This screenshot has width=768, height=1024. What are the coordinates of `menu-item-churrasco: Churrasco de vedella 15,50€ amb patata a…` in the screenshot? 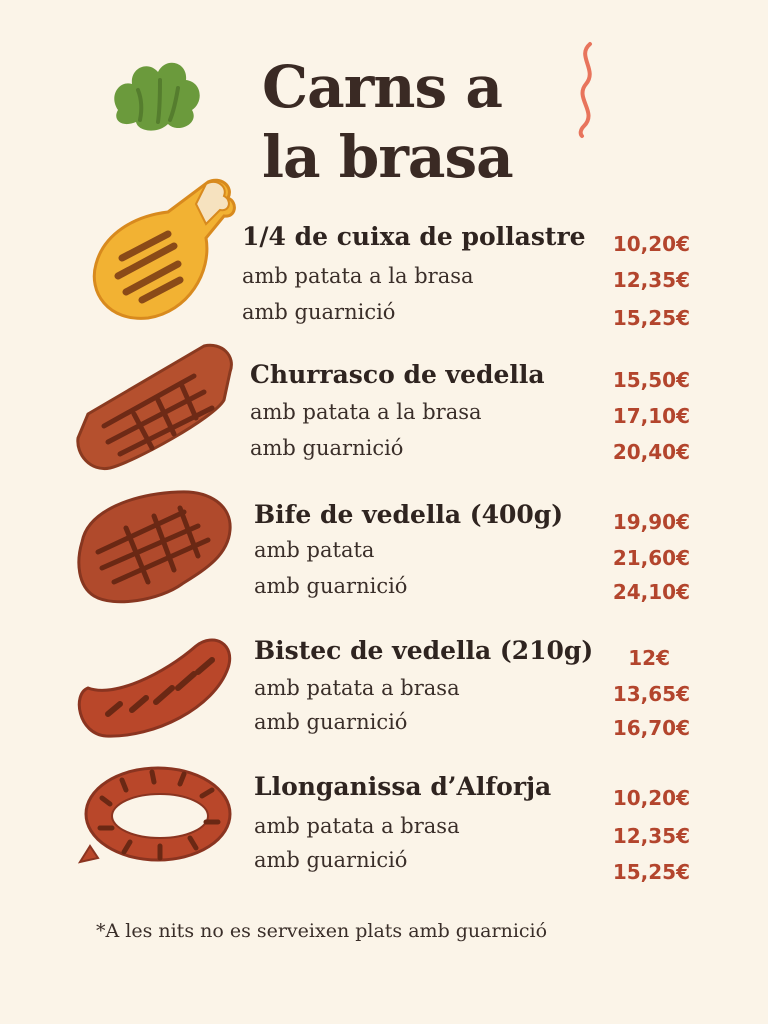 It's located at (384, 420).